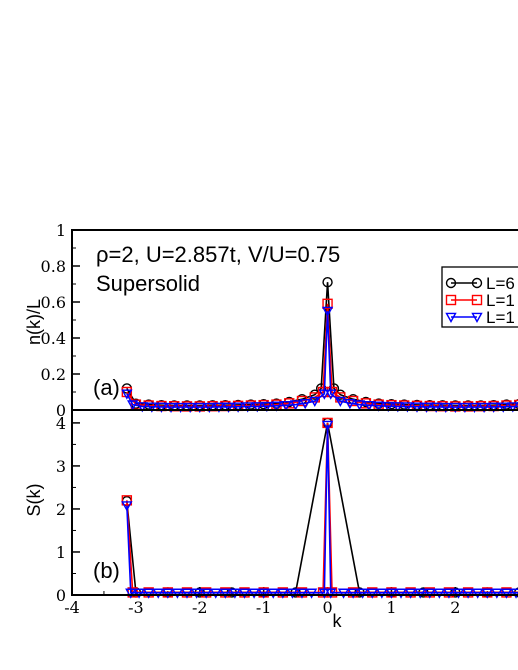  I want to click on xtick-label: 1, so click(391, 607).